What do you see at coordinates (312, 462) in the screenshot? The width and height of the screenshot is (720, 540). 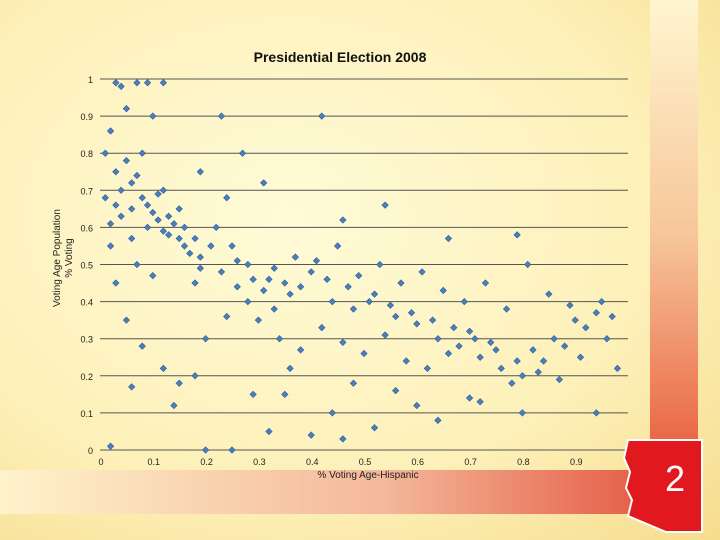 I see `x-tick-label: 0.4` at bounding box center [312, 462].